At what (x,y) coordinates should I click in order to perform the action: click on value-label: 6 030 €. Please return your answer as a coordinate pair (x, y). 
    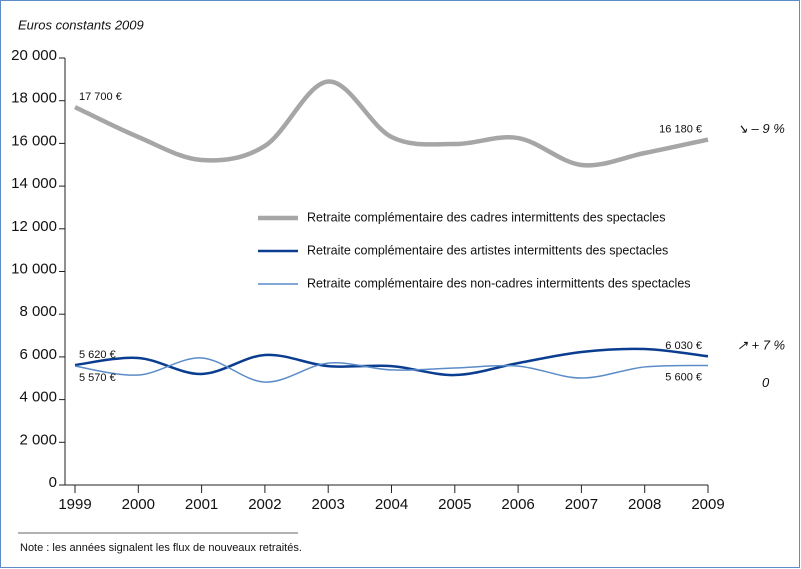
    Looking at the image, I should click on (683, 346).